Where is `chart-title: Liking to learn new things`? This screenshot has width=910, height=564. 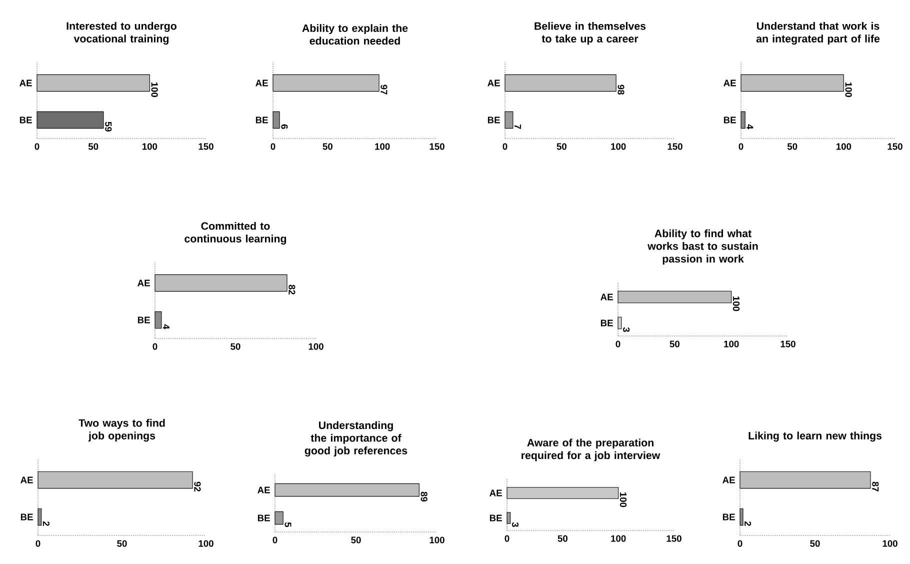
chart-title: Liking to learn new things is located at coordinates (815, 437).